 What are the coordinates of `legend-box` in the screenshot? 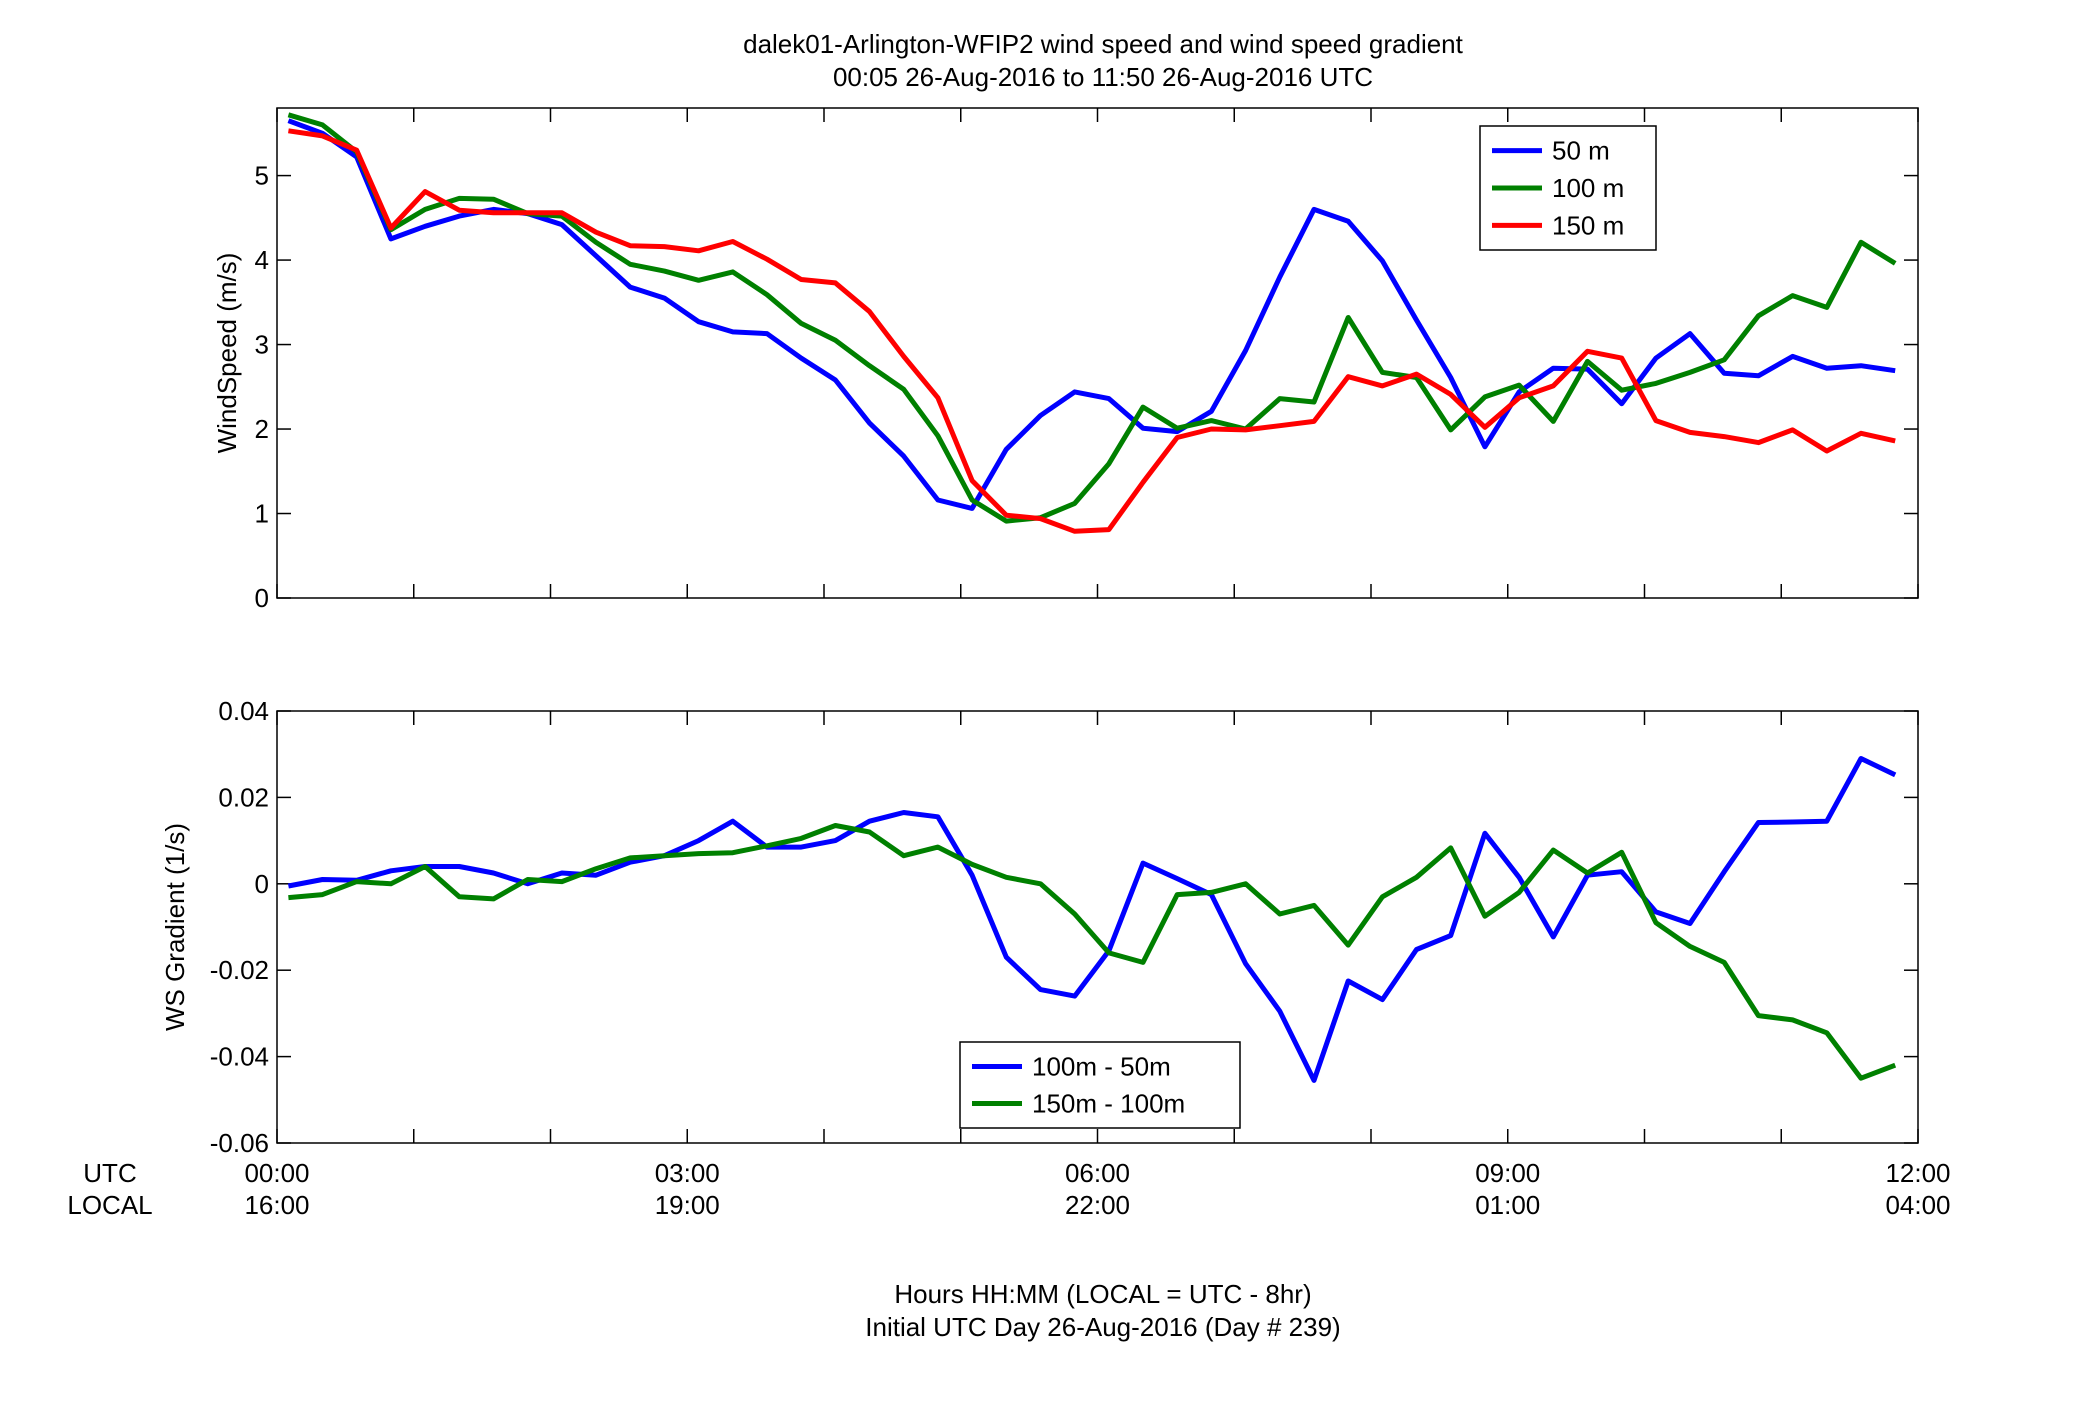 It's located at (1100, 1085).